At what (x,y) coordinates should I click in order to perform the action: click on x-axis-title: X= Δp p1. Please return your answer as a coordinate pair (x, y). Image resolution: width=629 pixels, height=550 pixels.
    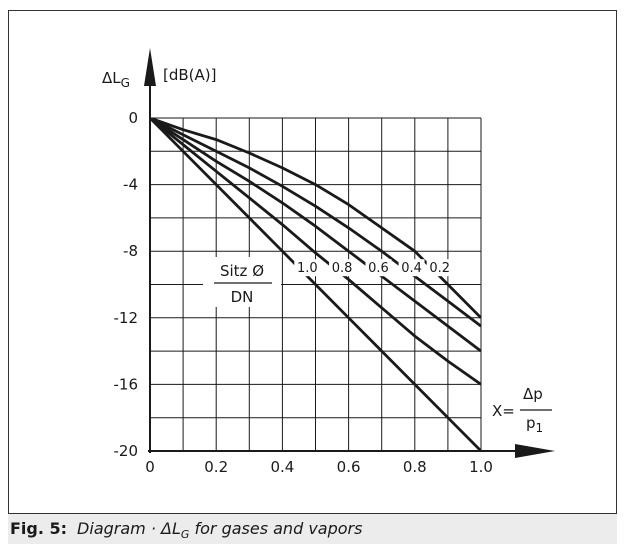
    Looking at the image, I should click on (522, 410).